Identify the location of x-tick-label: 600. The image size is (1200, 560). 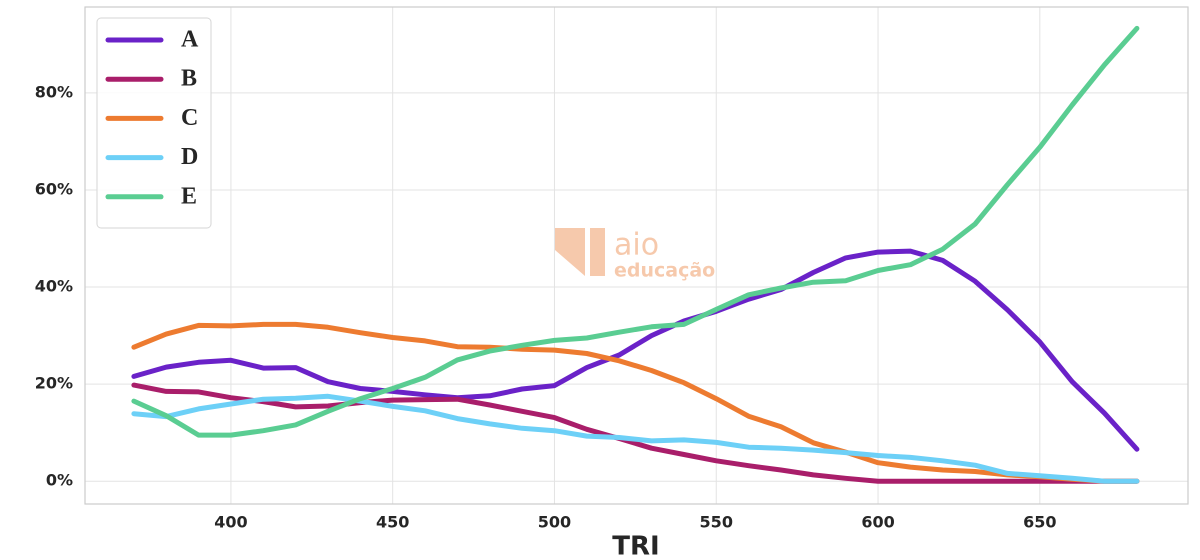
(877, 522).